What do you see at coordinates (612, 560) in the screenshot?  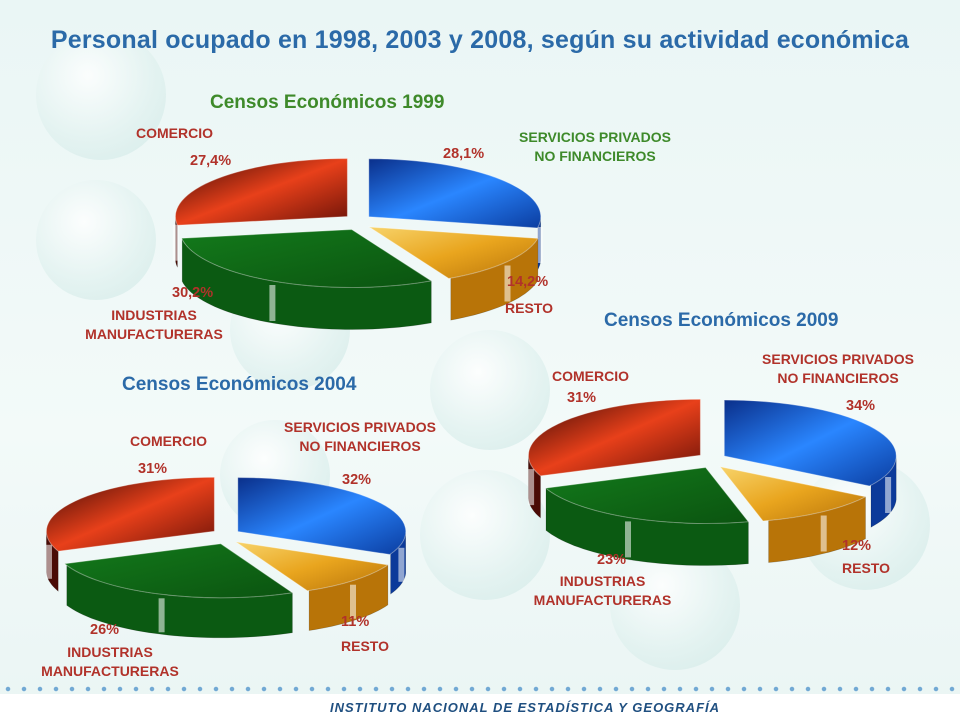 I see `pct-industry-2009: 23%` at bounding box center [612, 560].